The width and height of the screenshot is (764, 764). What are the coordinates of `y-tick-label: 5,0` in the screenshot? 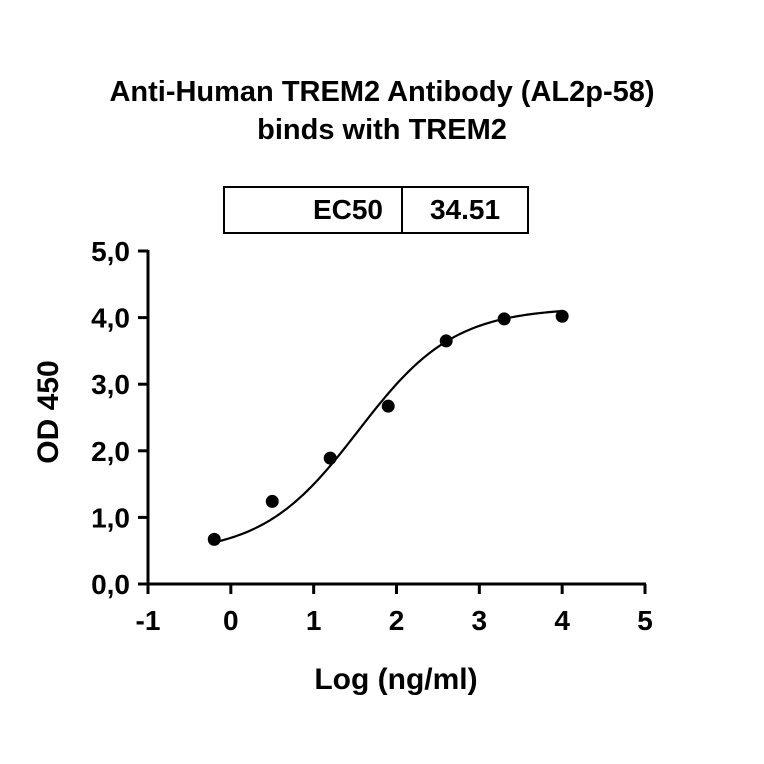 It's located at (110, 251).